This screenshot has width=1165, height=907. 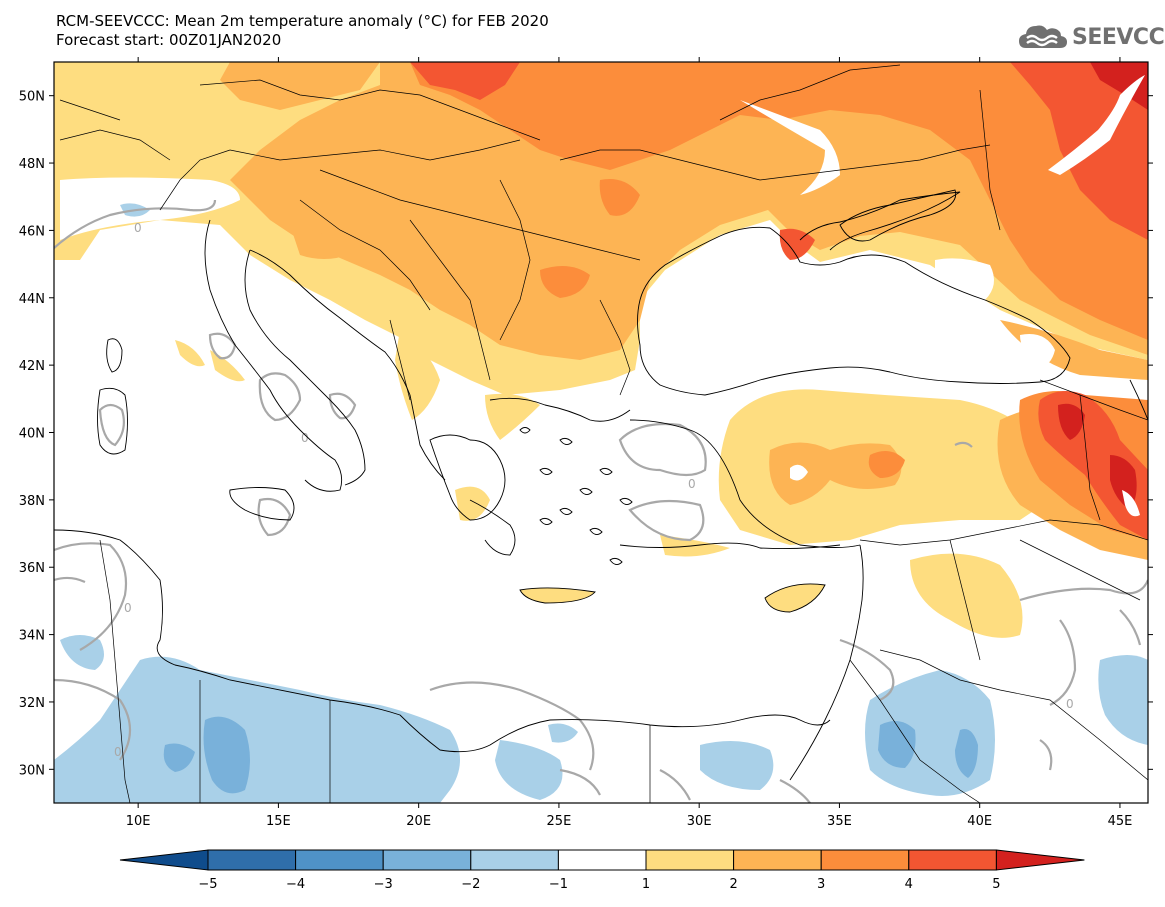 What do you see at coordinates (1040, 860) in the screenshot?
I see `colorbar-arrow-high` at bounding box center [1040, 860].